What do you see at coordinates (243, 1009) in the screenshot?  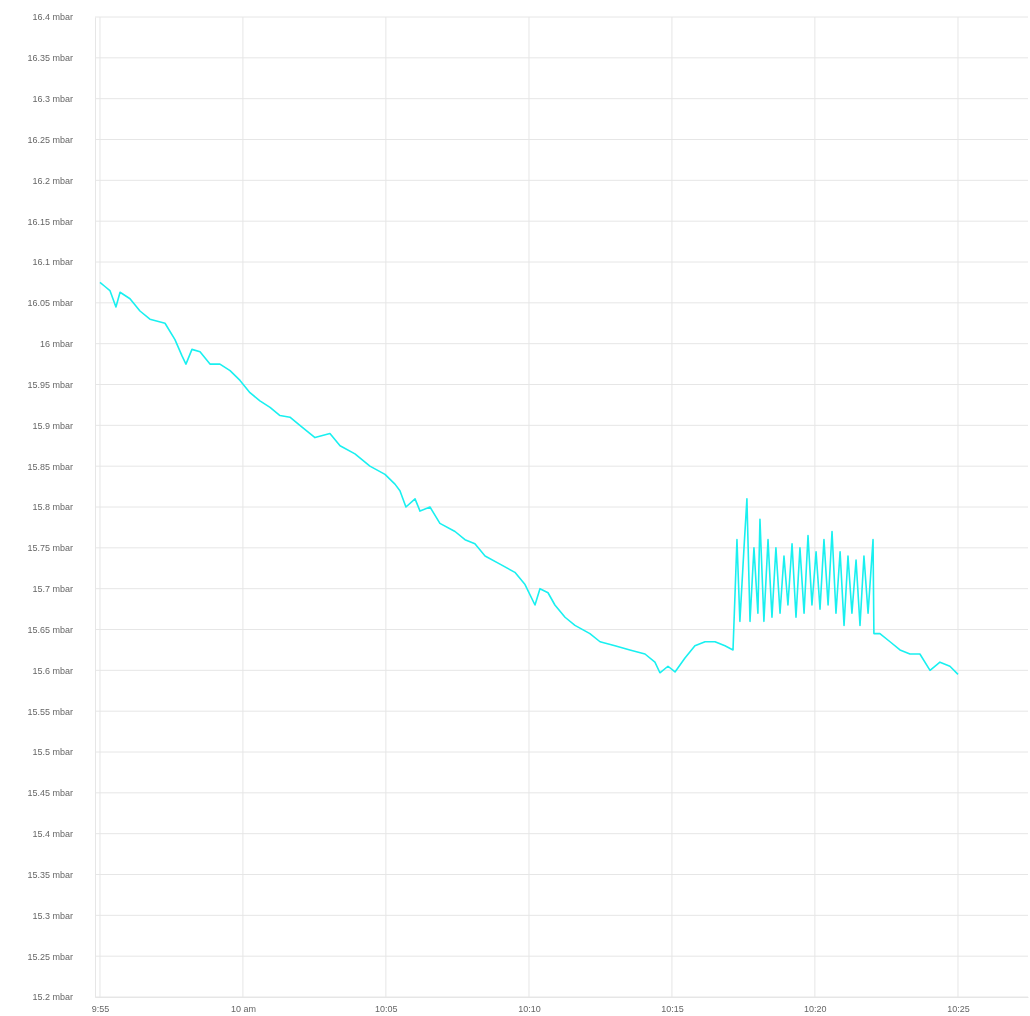 I see `x-tick-label: 10 am` at bounding box center [243, 1009].